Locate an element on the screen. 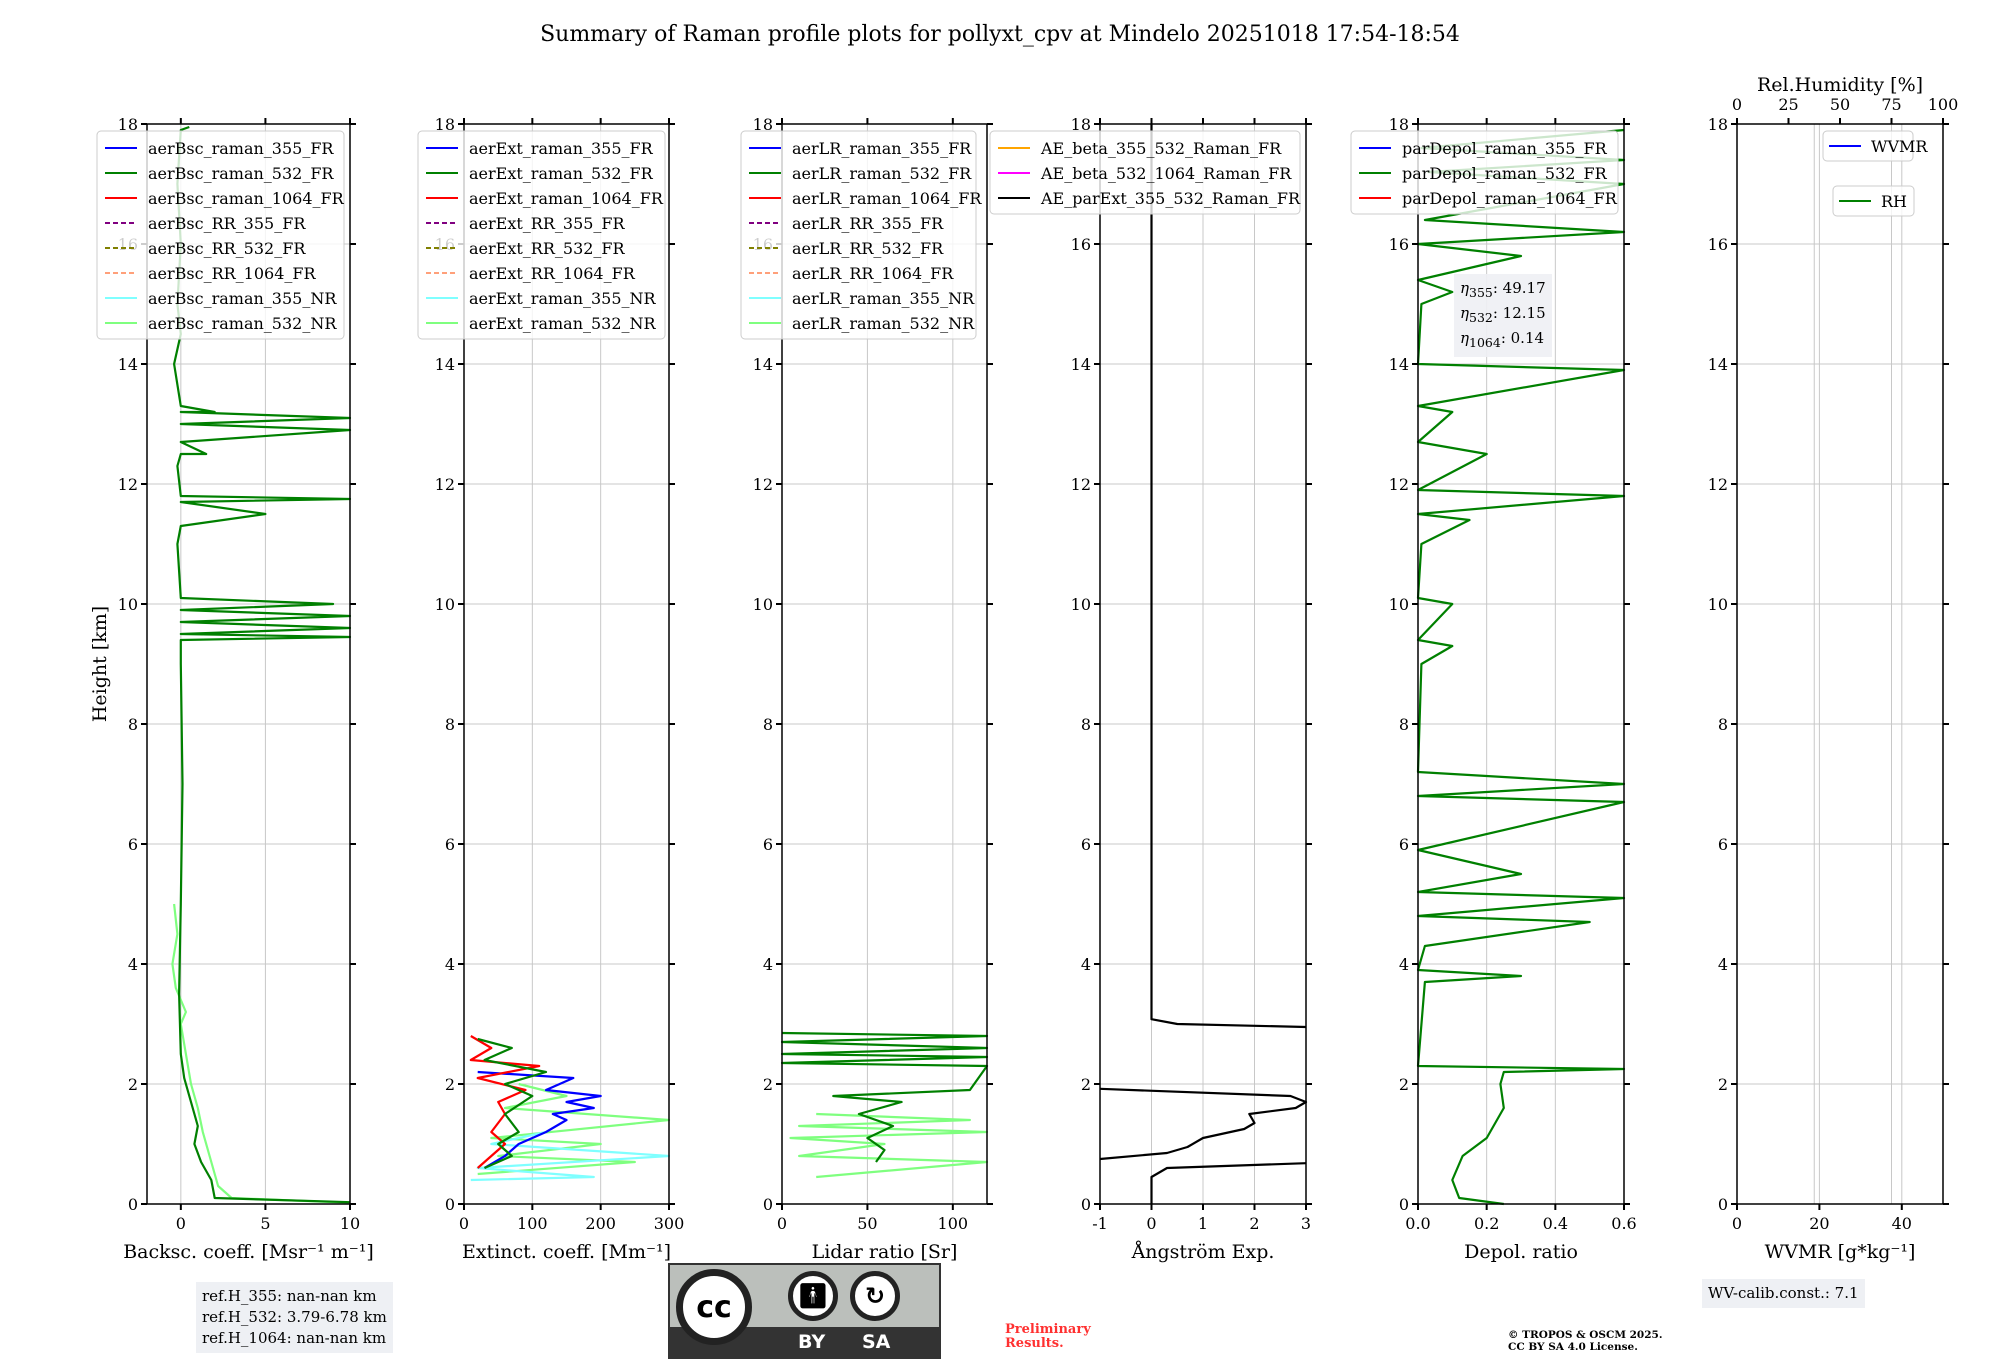 The image size is (2000, 1360). top-tick-label: 25 is located at coordinates (1788, 104).